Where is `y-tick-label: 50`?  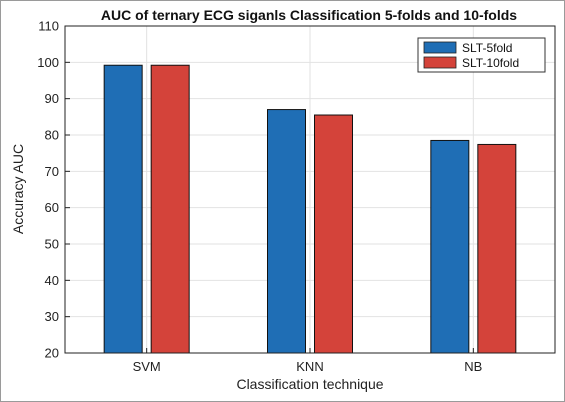
y-tick-label: 50 is located at coordinates (52, 244).